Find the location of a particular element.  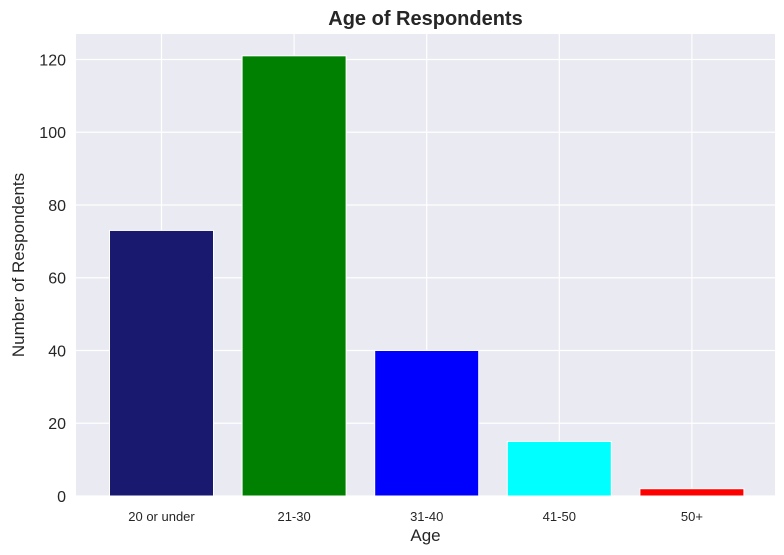

x-tick-label: 20 or under is located at coordinates (161, 516).